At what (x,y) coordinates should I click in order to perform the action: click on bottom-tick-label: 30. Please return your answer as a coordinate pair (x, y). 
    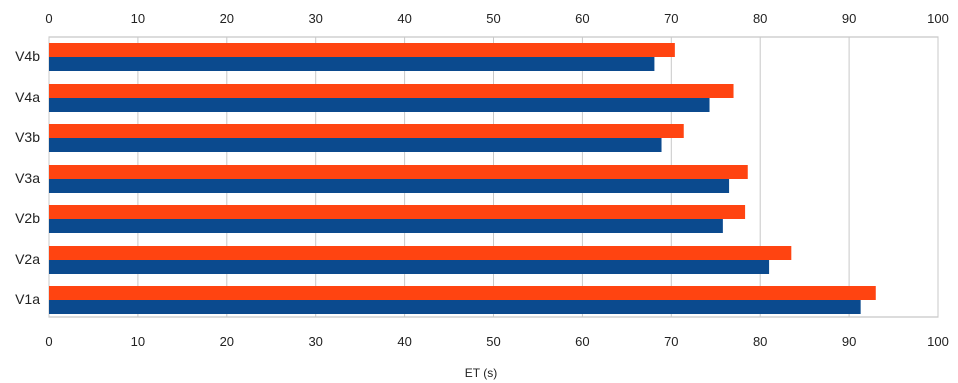
    Looking at the image, I should click on (315, 341).